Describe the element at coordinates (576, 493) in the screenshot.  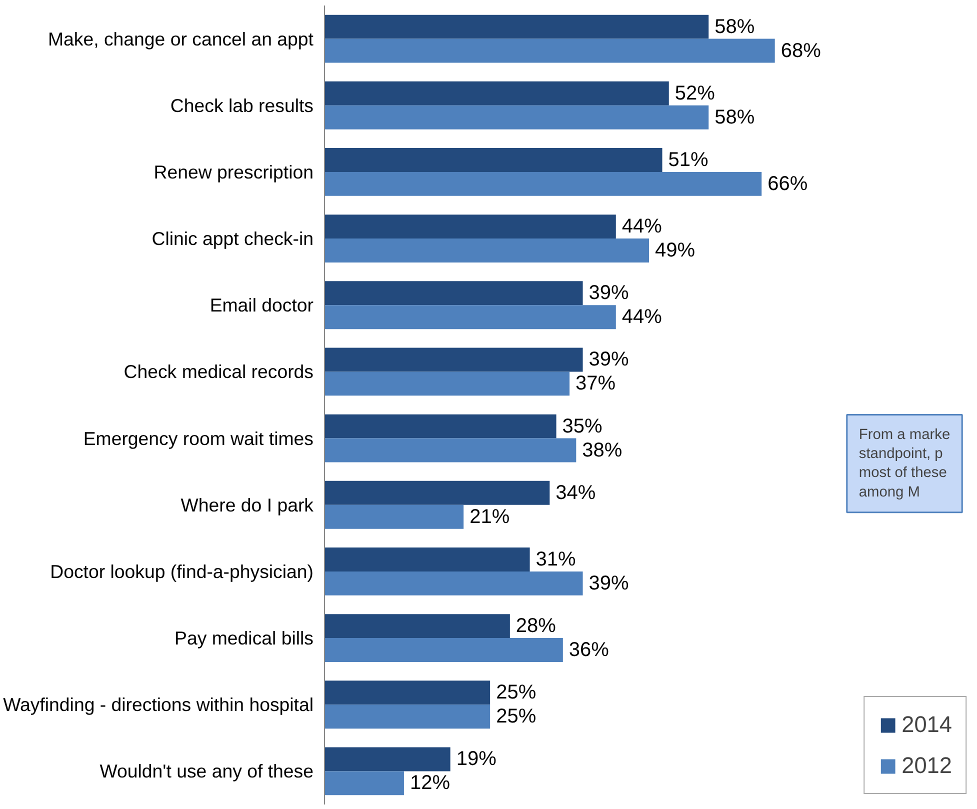
I see `data-label: 34%` at that location.